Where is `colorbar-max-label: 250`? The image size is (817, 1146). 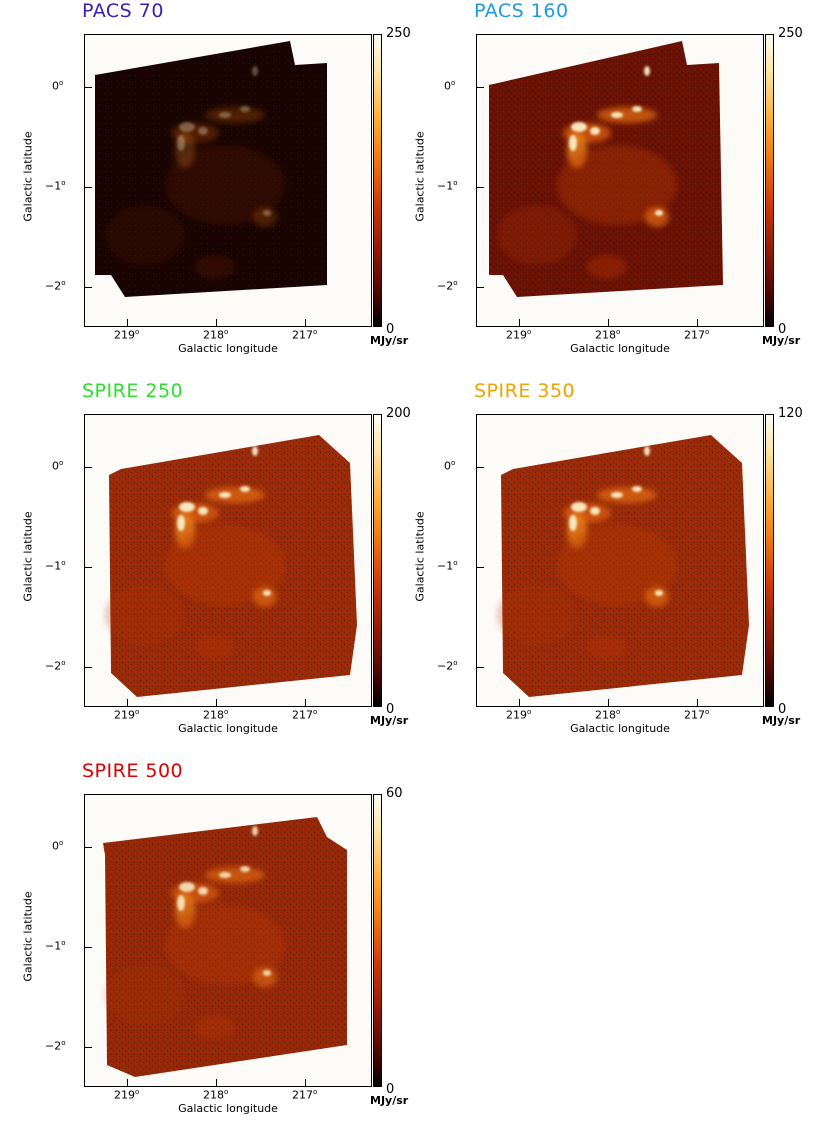
colorbar-max-label: 250 is located at coordinates (790, 33).